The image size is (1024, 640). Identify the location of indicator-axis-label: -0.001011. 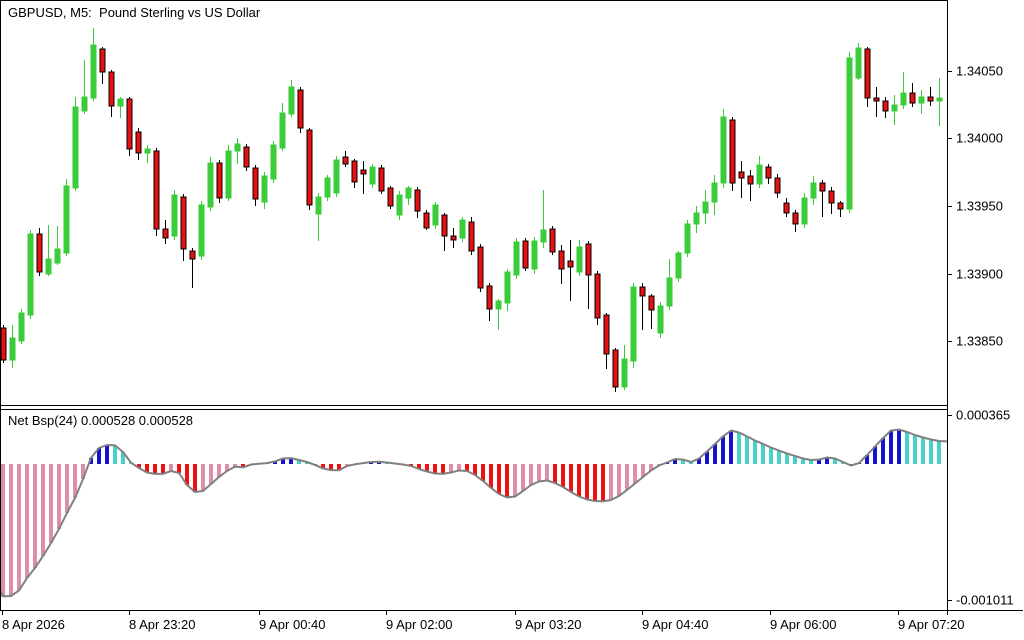
(985, 600).